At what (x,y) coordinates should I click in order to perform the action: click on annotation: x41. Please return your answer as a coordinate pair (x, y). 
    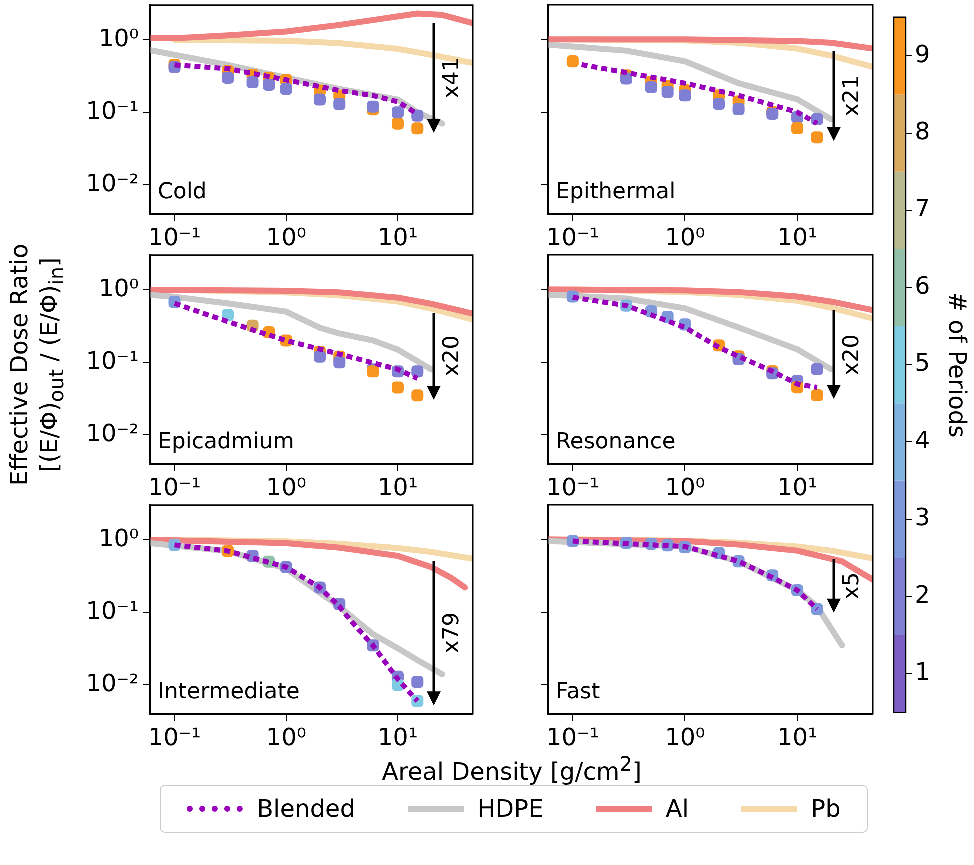
    Looking at the image, I should click on (452, 77).